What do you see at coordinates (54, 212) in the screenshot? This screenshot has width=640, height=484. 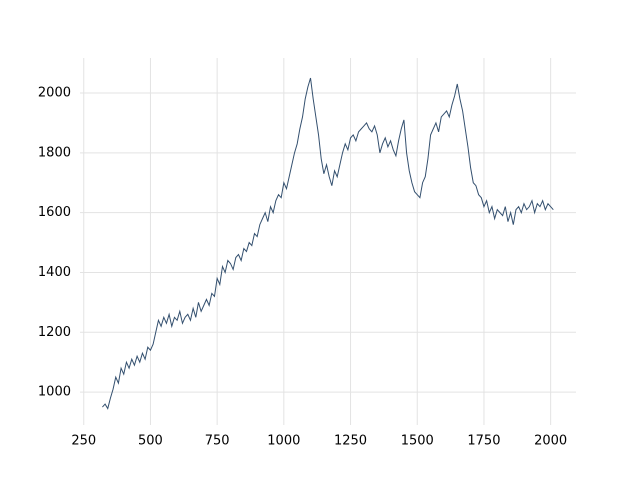 I see `y-tick-label: 1600` at bounding box center [54, 212].